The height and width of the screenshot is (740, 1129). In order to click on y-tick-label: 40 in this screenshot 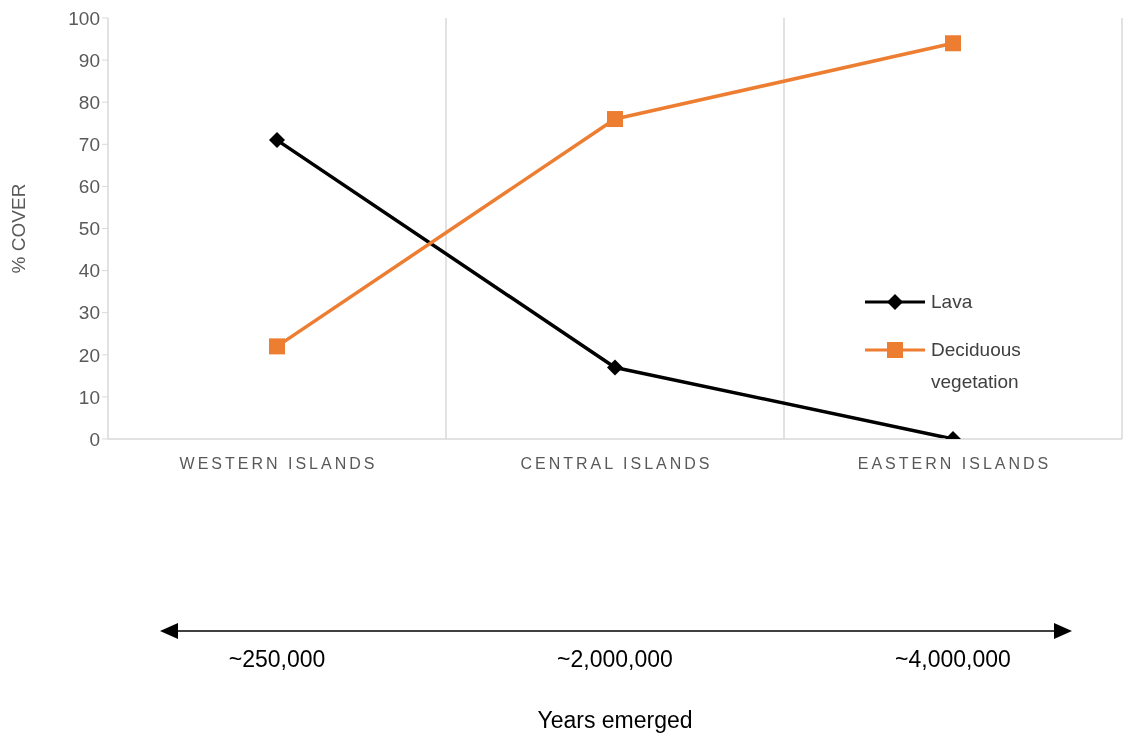, I will do `click(89, 271)`.